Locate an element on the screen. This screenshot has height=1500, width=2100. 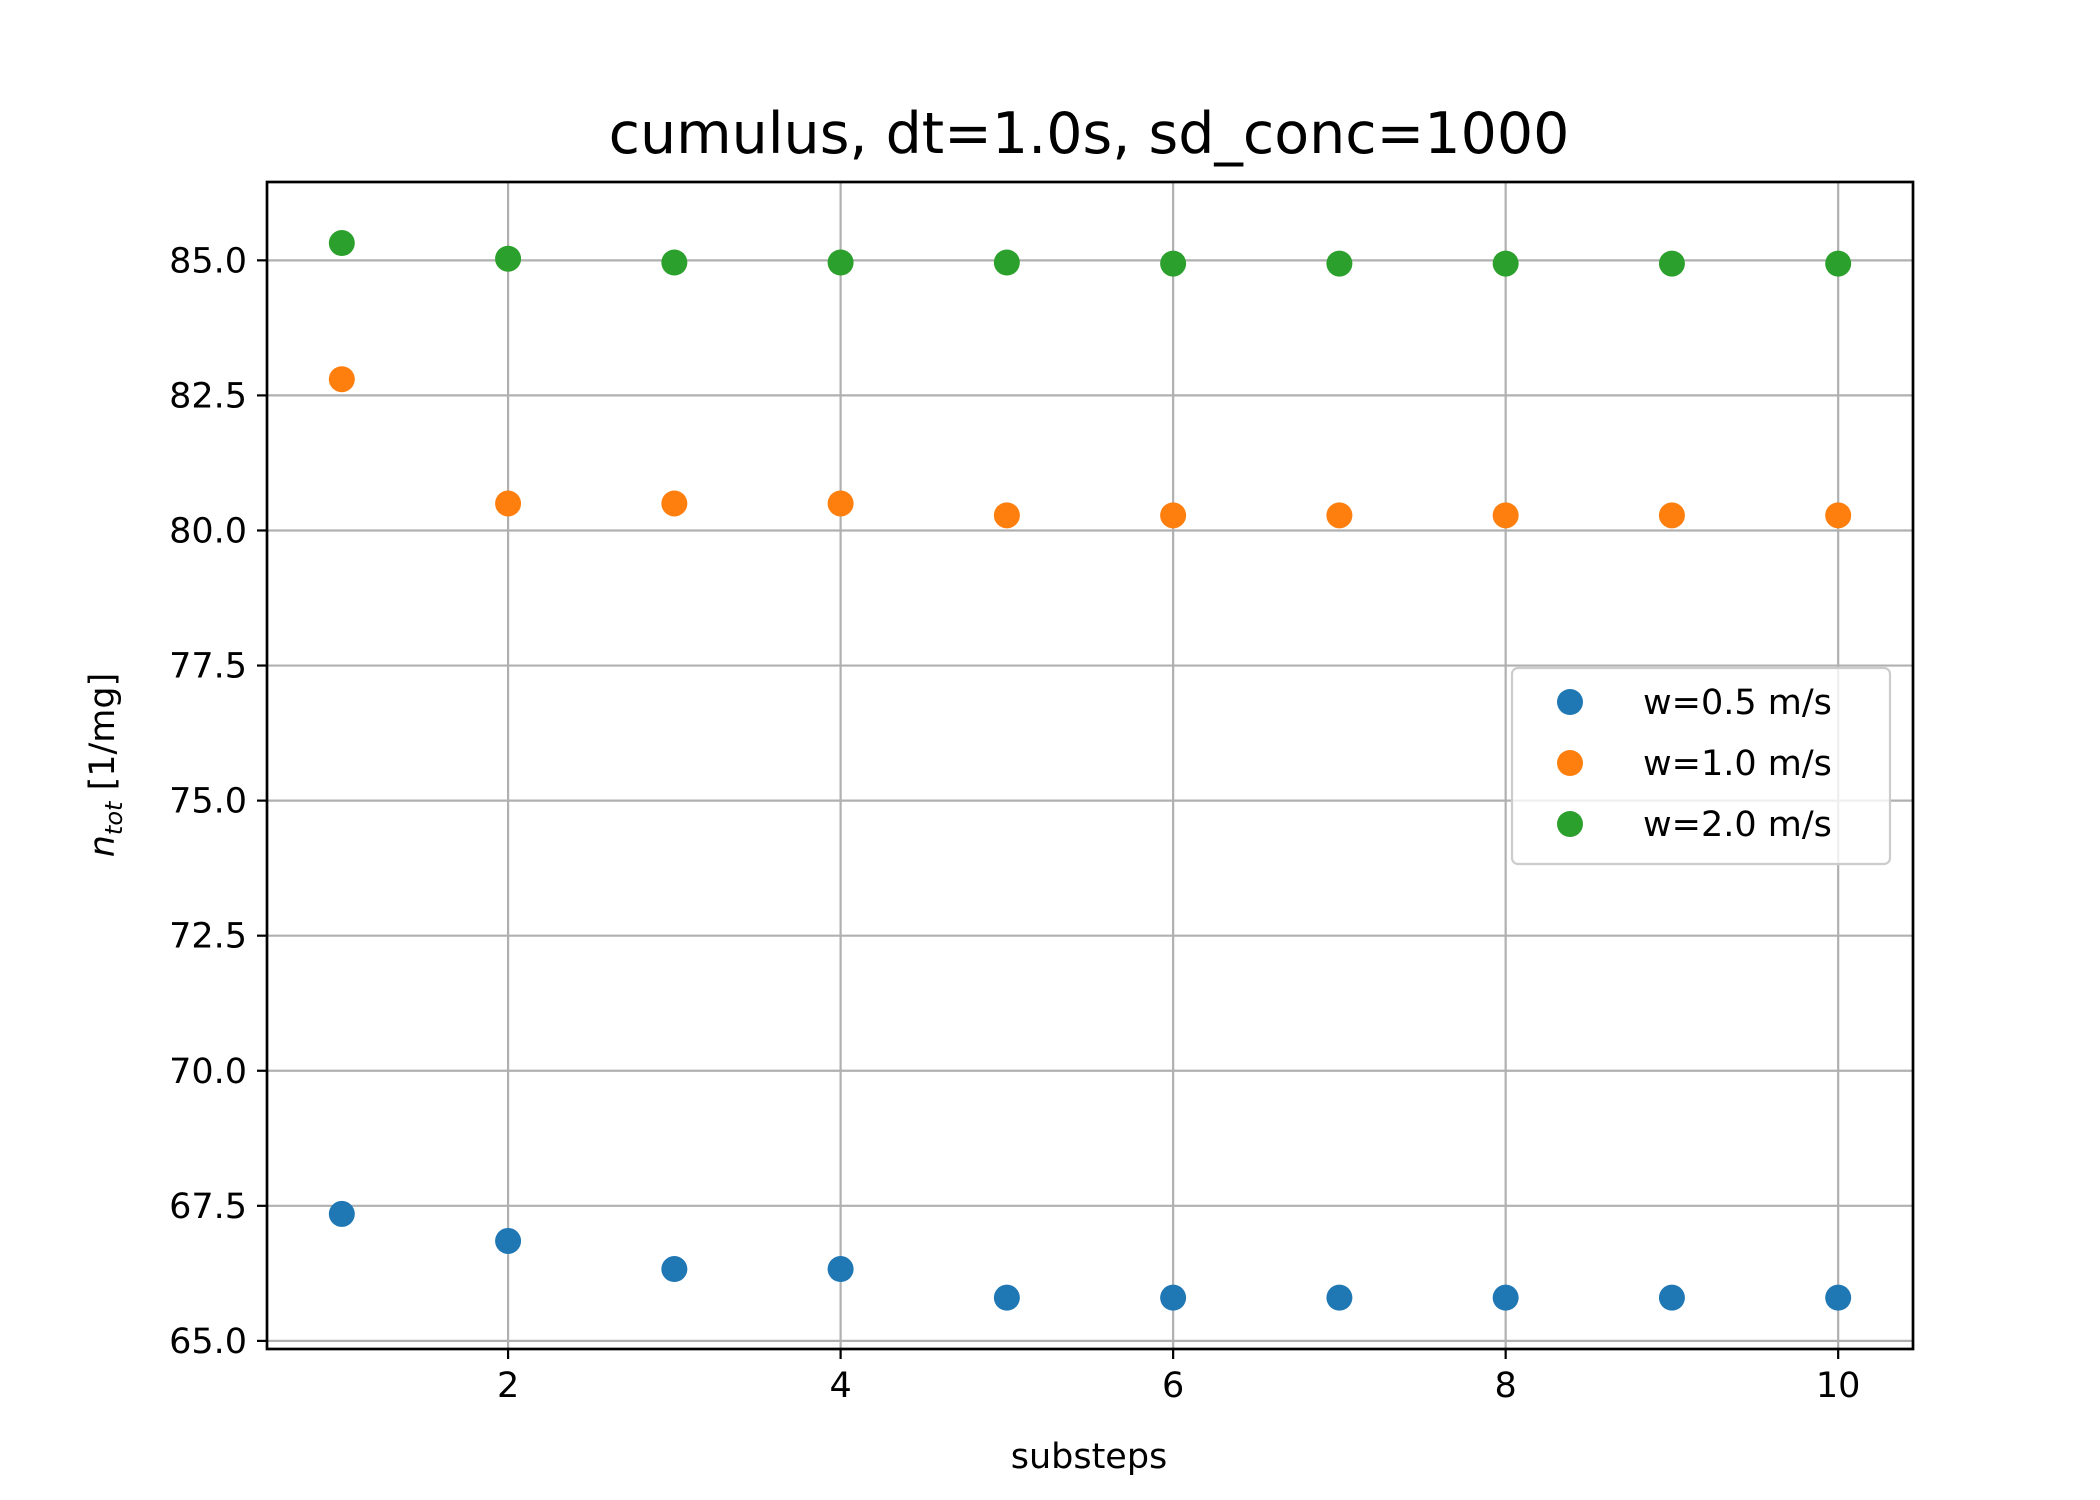
y-axis-label-unit: [1/mg] is located at coordinates (103, 737).